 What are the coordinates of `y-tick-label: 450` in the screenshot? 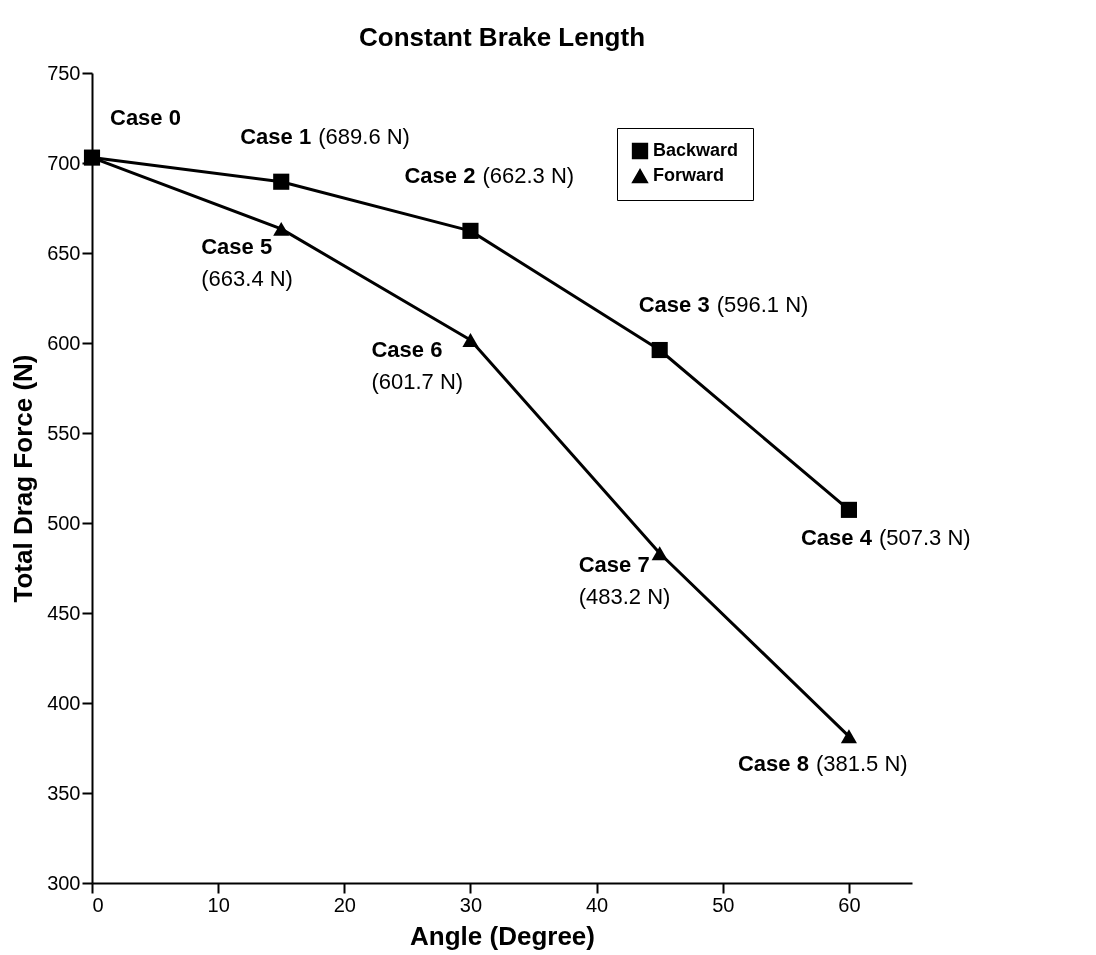 It's located at (64, 612).